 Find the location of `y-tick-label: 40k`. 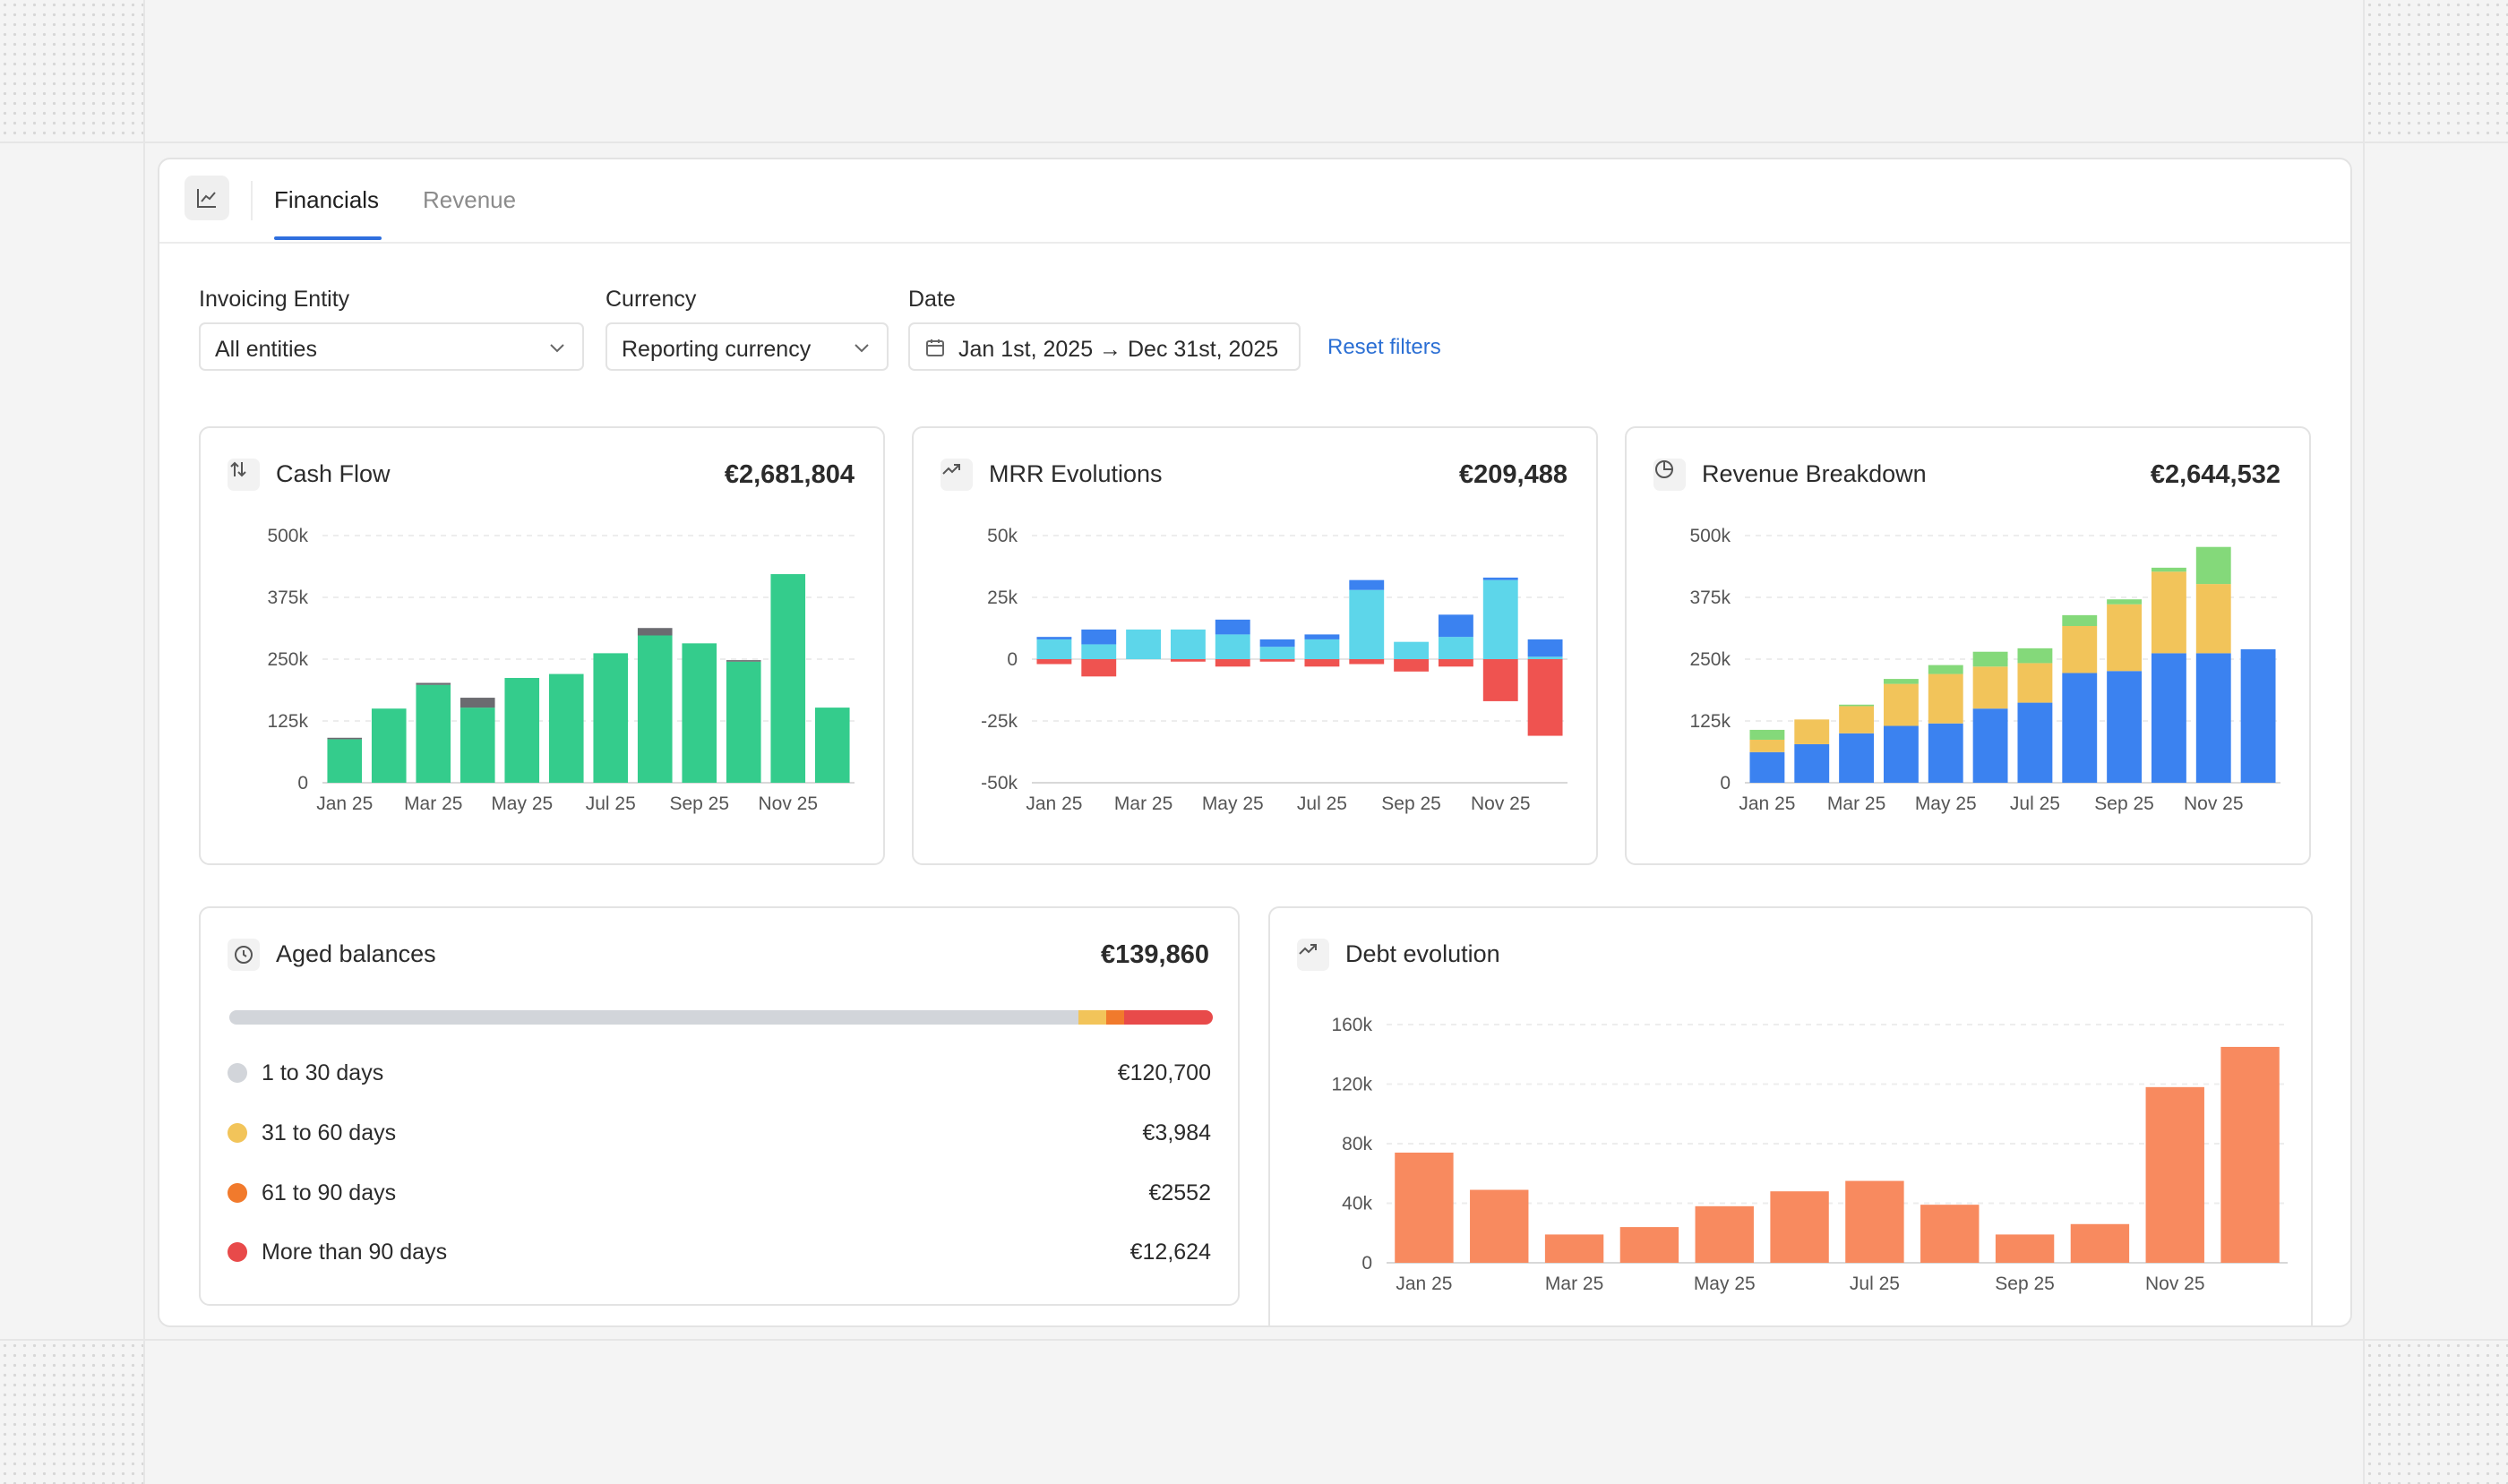

y-tick-label: 40k is located at coordinates (1357, 1204).